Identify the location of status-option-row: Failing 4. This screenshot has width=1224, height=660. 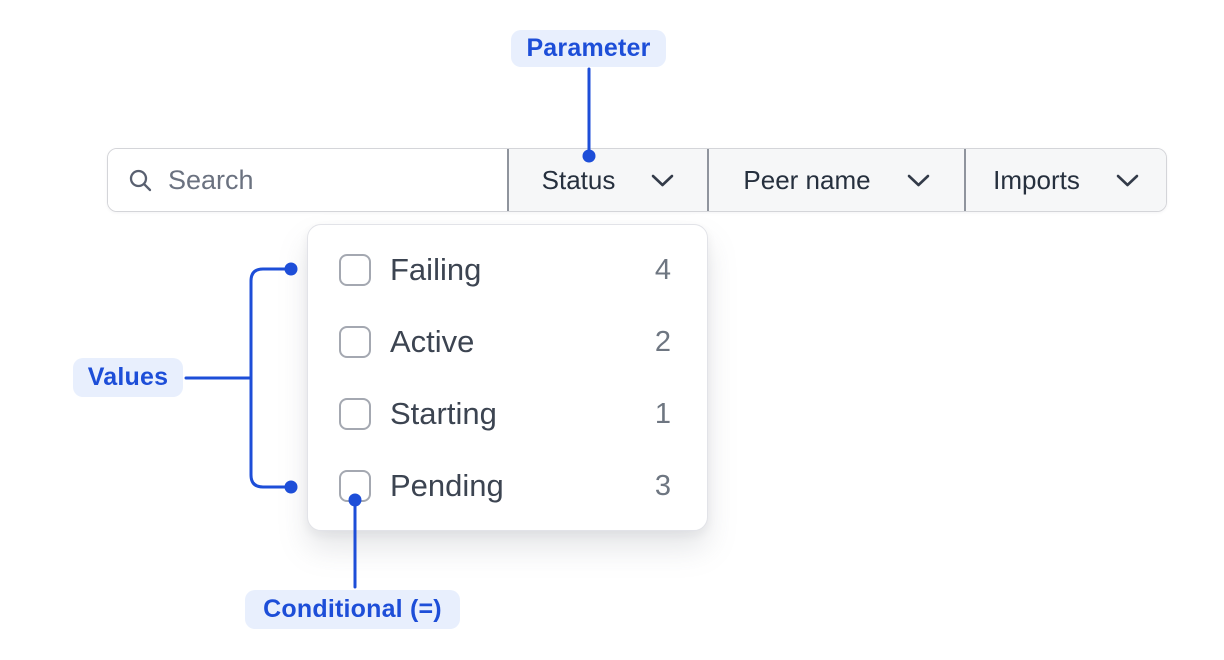
(507, 270).